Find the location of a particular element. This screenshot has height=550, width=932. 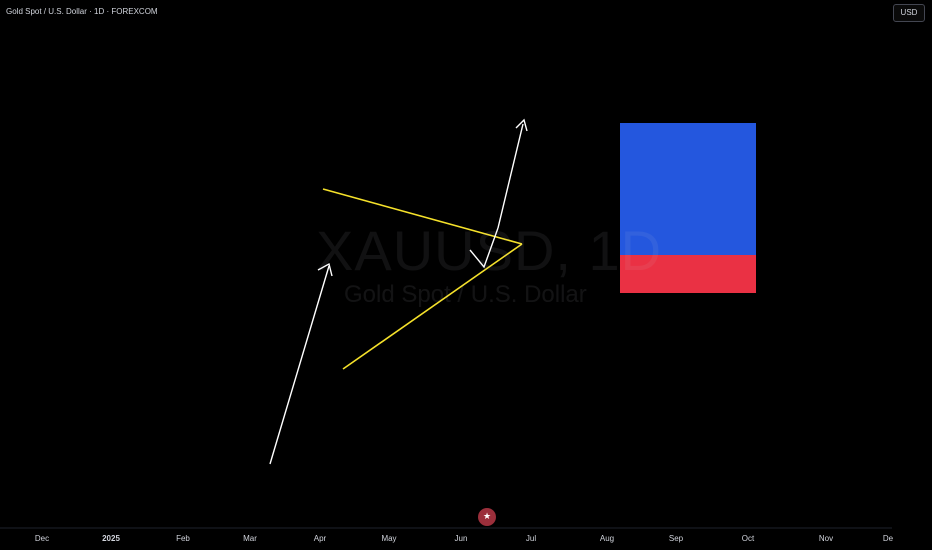

chart-title: Gold Spot / U.S. Dollar · 1D · FOREXCOM is located at coordinates (82, 11).